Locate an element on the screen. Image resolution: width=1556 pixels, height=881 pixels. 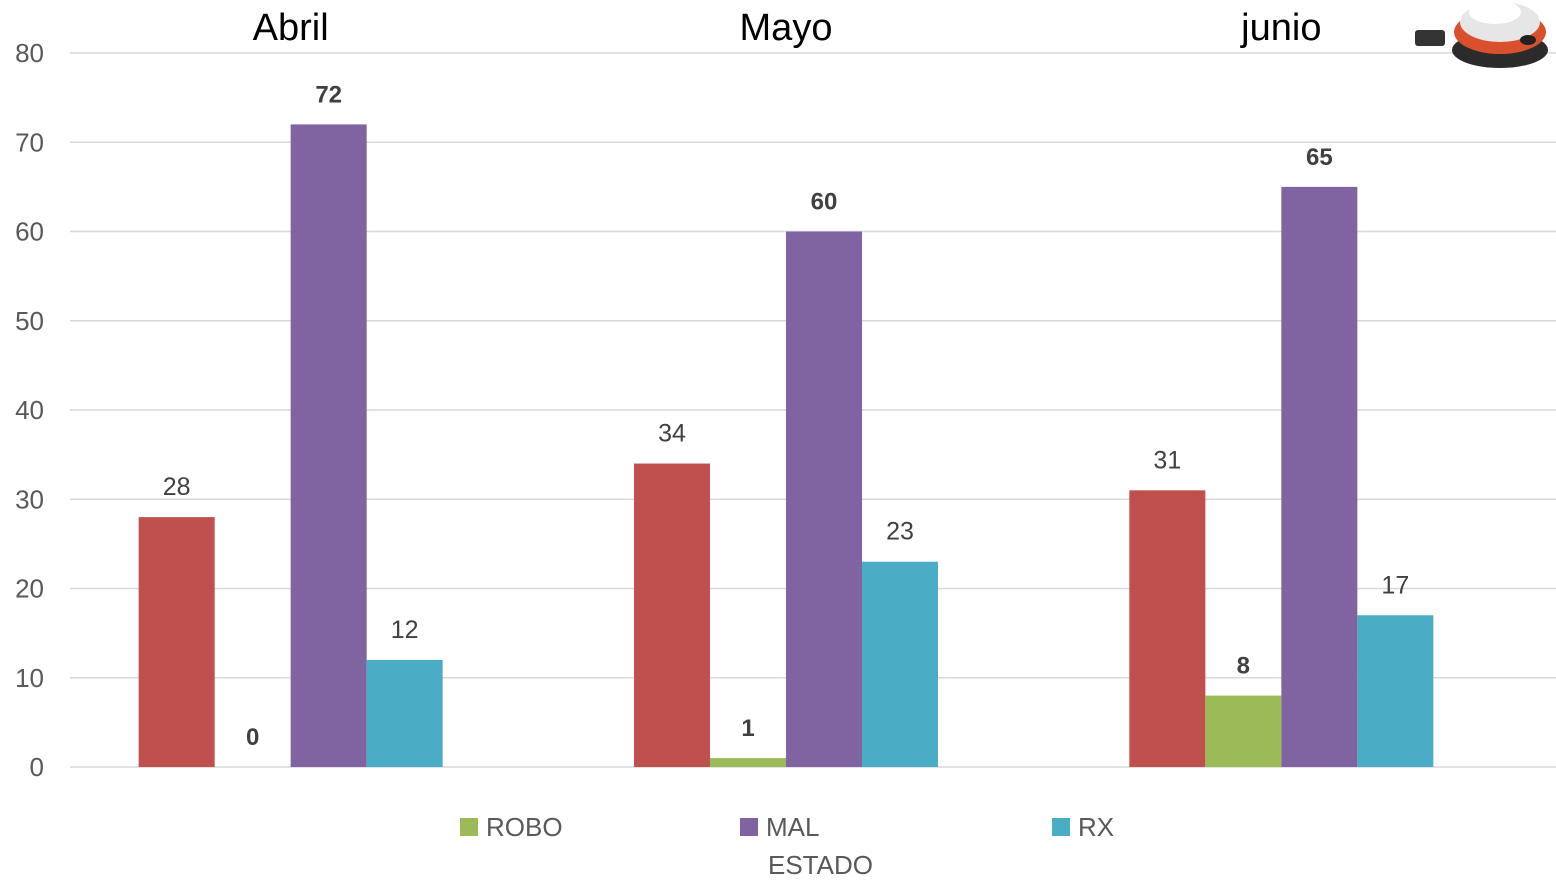
legend-item-robo: ROBO is located at coordinates (511, 827).